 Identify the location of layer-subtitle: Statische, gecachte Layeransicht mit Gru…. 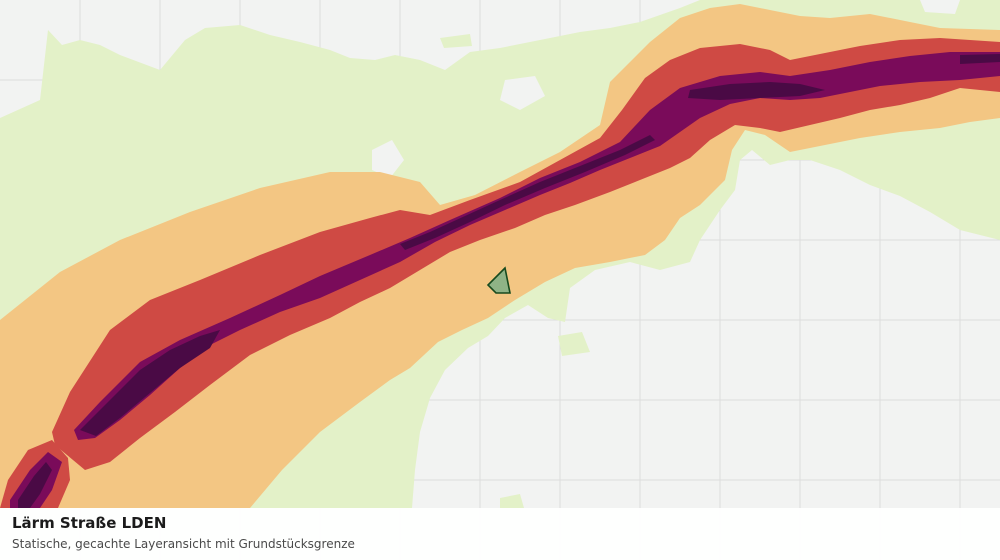
(183, 544).